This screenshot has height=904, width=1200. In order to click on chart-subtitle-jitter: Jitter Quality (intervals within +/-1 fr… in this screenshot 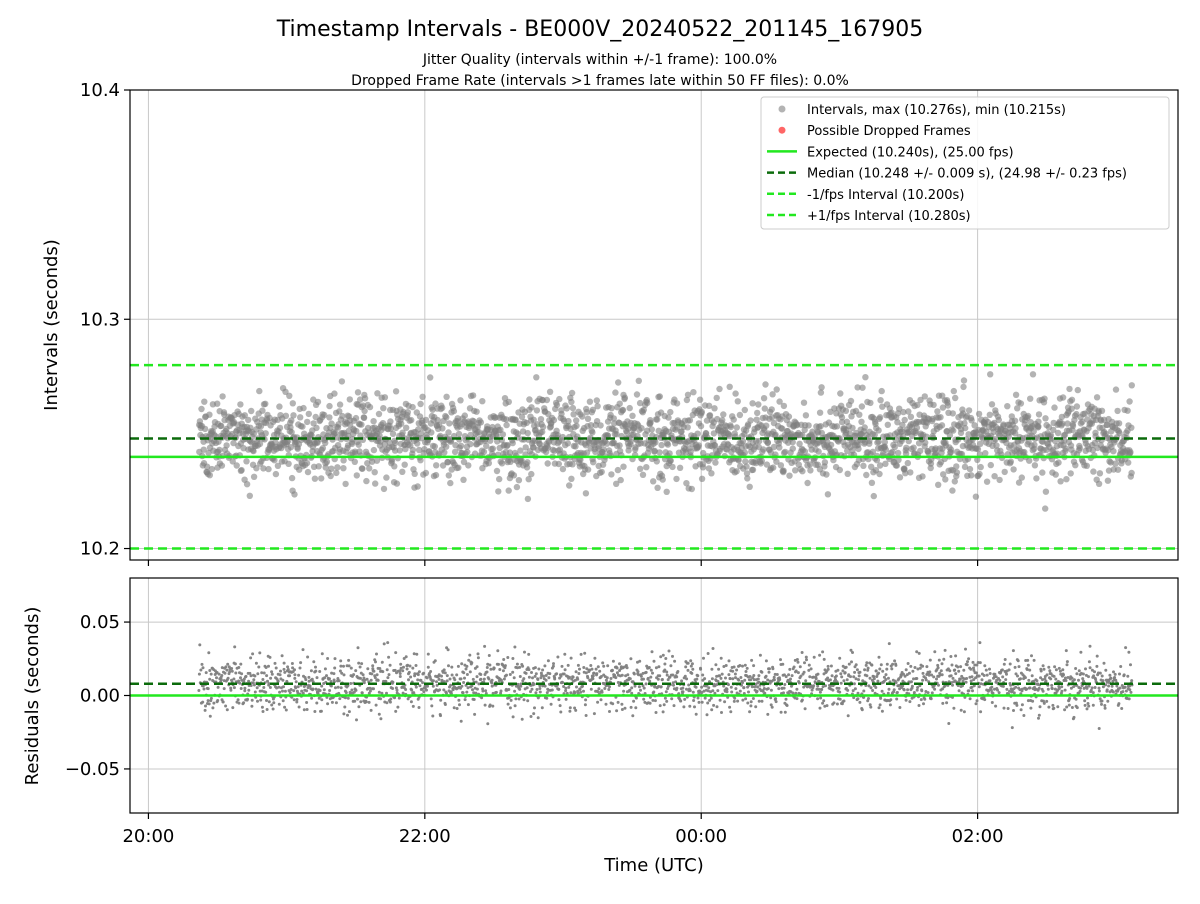, I will do `click(599, 60)`.